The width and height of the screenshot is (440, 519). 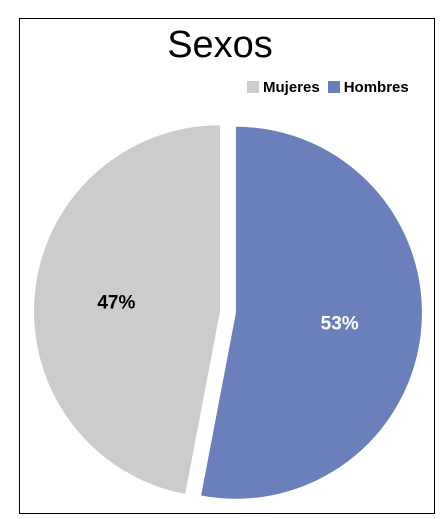 I want to click on chart-legend: Mujeres Hombres, so click(x=328, y=87).